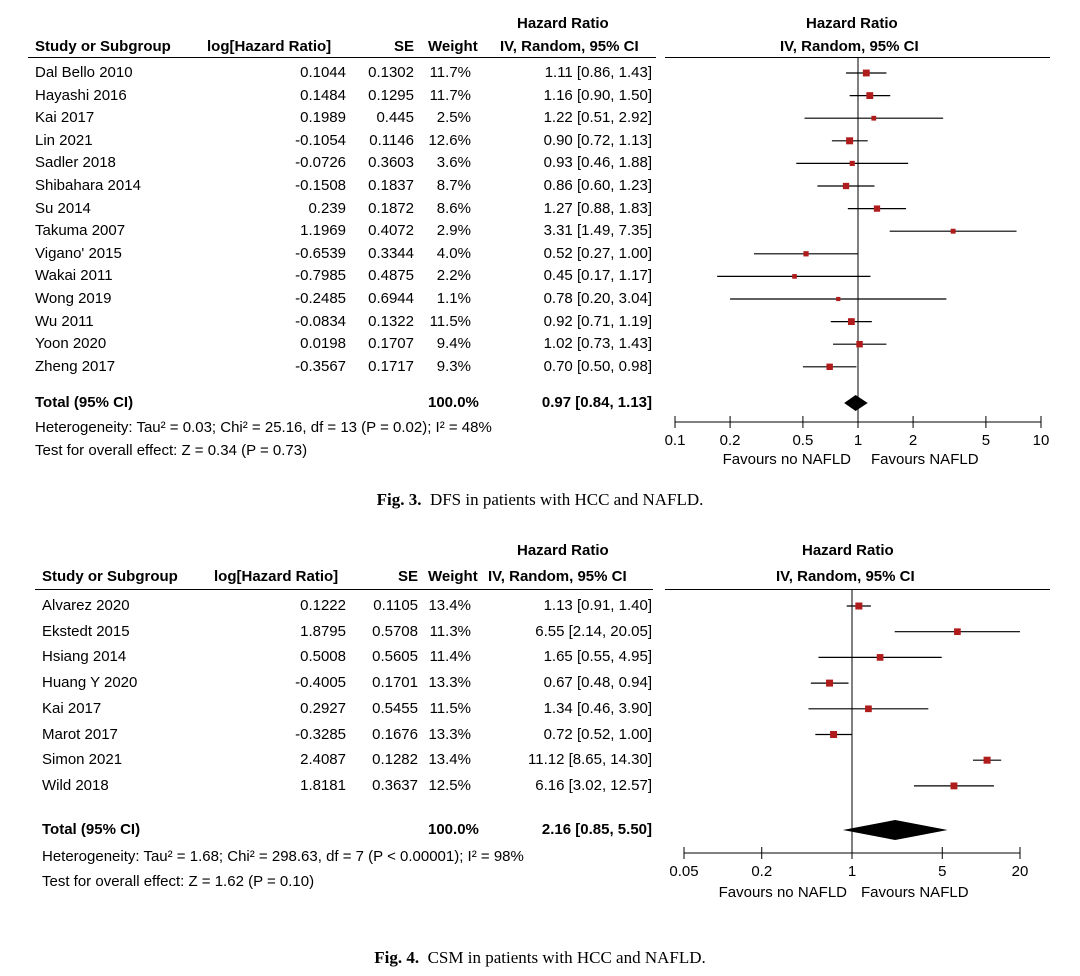 This screenshot has width=1080, height=976. I want to click on se-value: 0.5605, so click(395, 657).